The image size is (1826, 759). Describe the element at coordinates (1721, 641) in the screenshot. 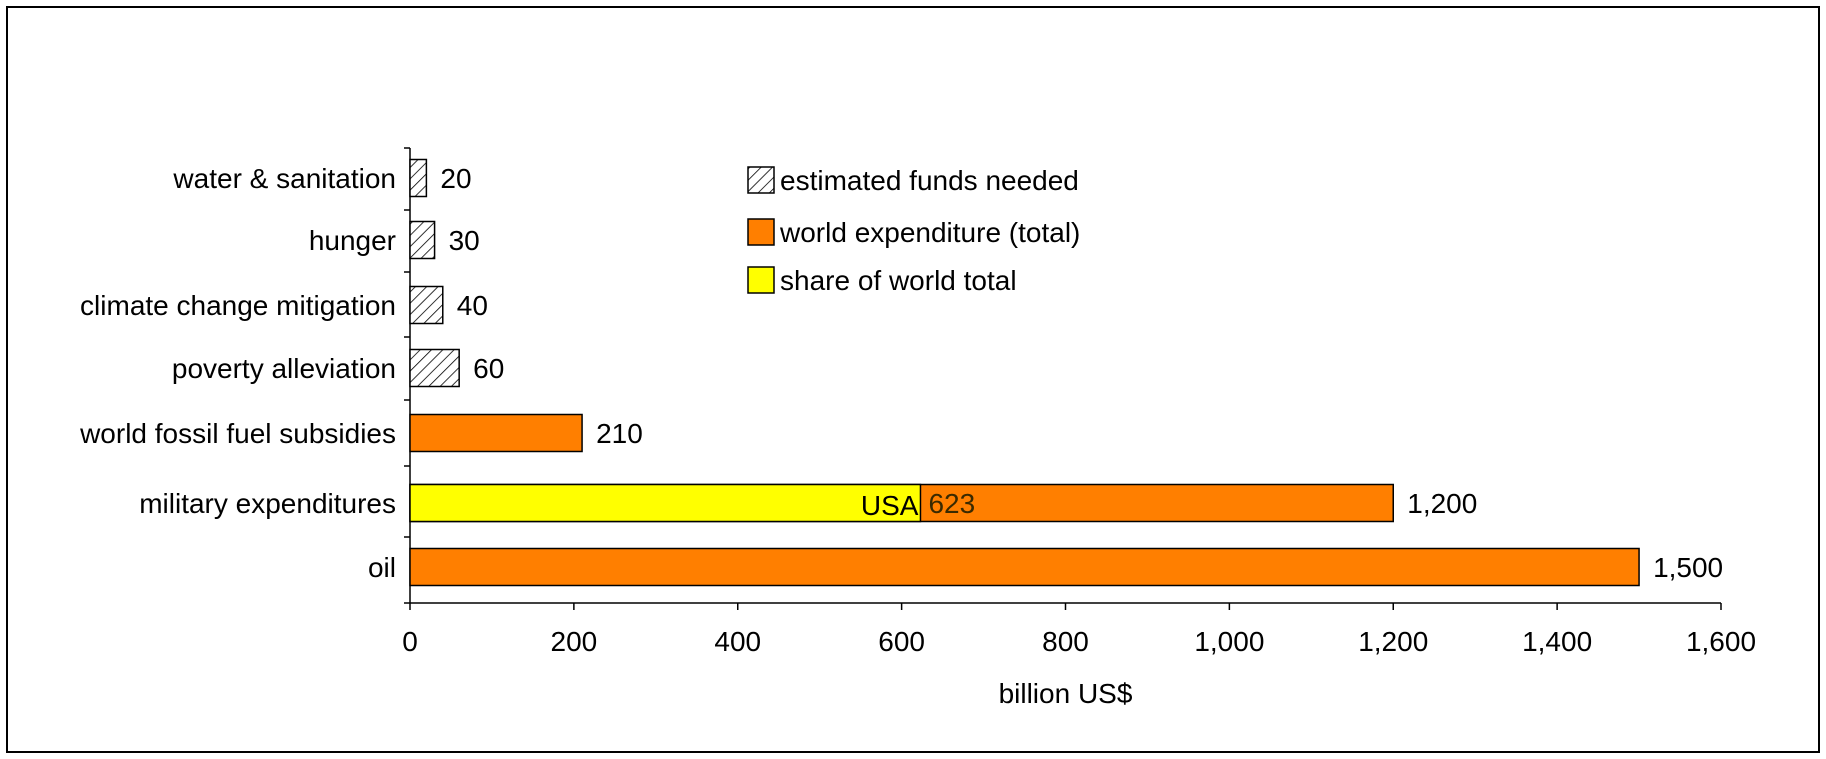

I see `x-tick-label: 1,600` at that location.